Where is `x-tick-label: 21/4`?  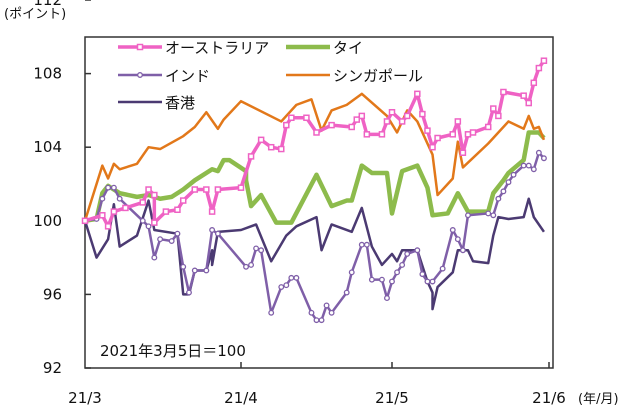
x-tick-label: 21/4 is located at coordinates (241, 398).